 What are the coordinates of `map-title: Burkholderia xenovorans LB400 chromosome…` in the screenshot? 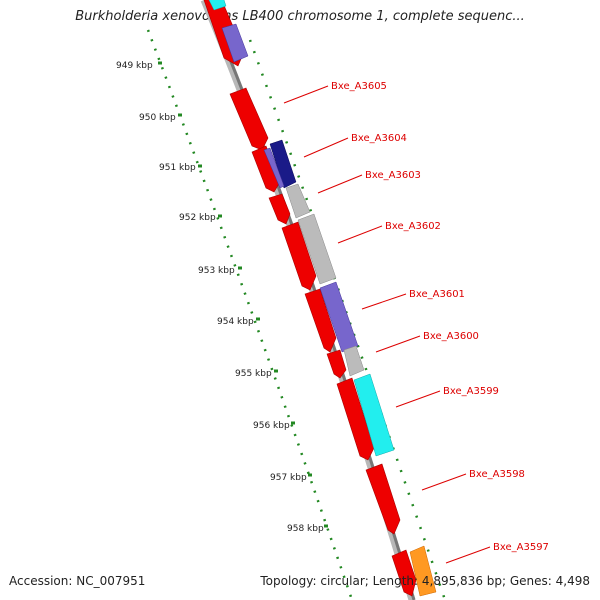 It's located at (300, 16).